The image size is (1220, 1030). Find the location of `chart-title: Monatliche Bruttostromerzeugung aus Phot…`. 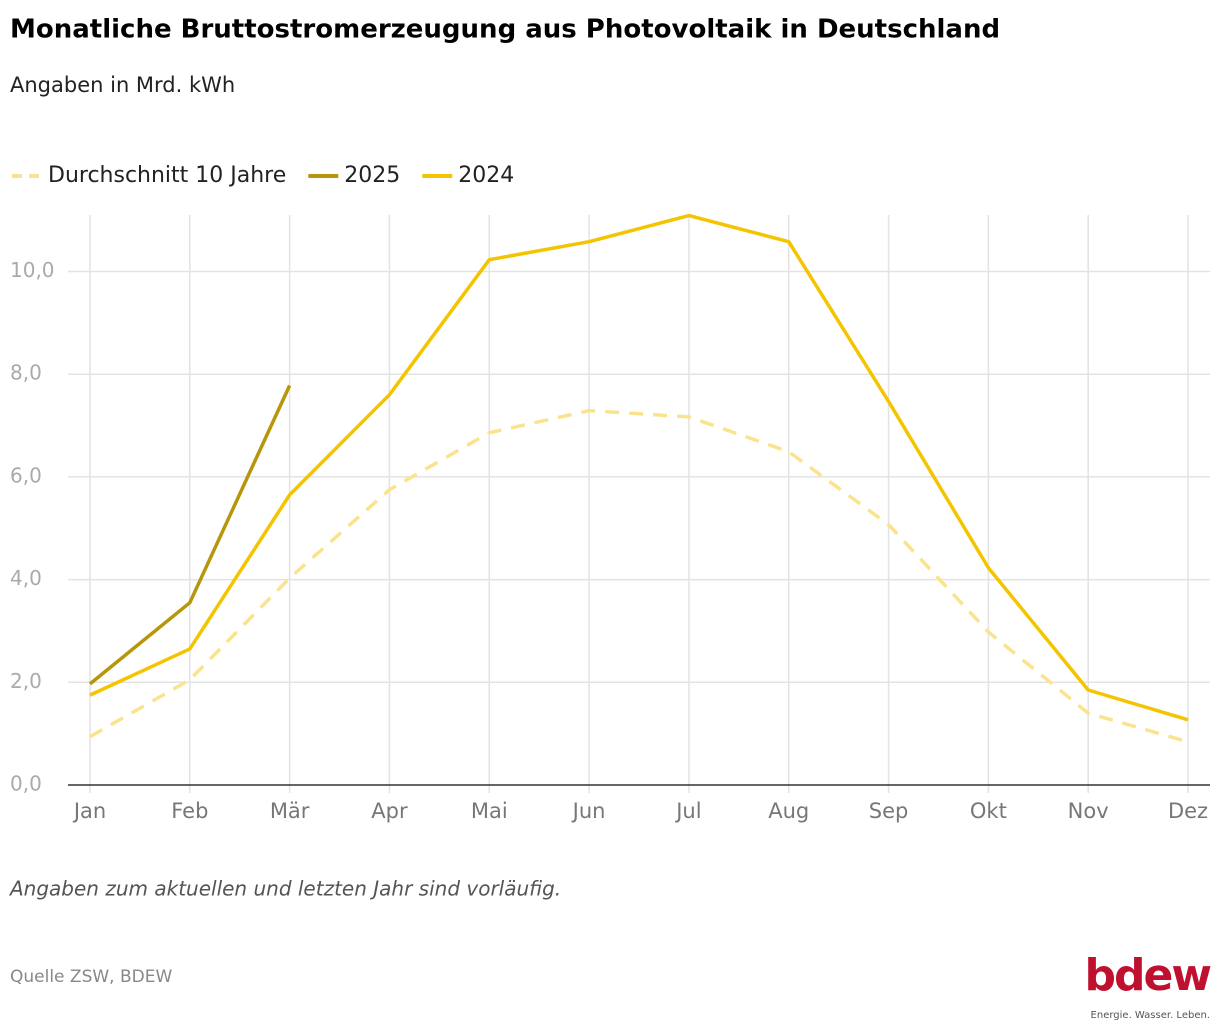

chart-title: Monatliche Bruttostromerzeugung aus Phot… is located at coordinates (505, 30).